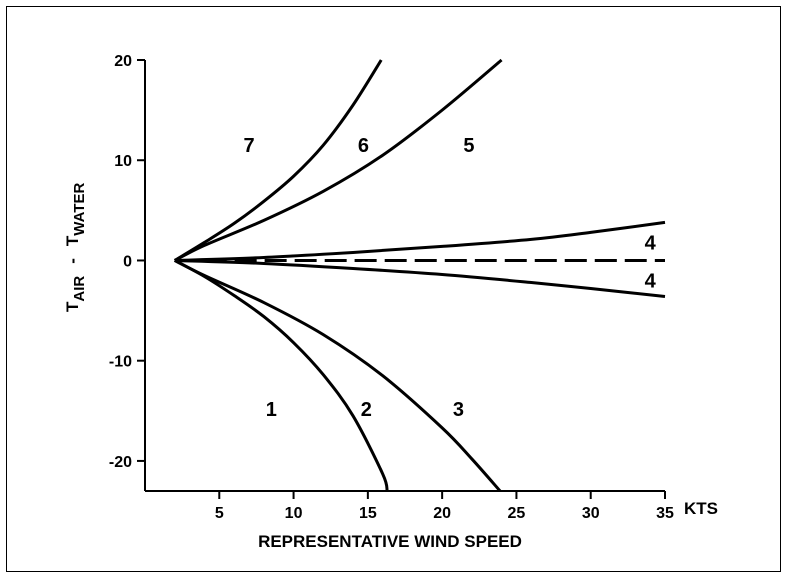 The image size is (788, 578). Describe the element at coordinates (468, 146) in the screenshot. I see `curve-label-5: 5` at that location.